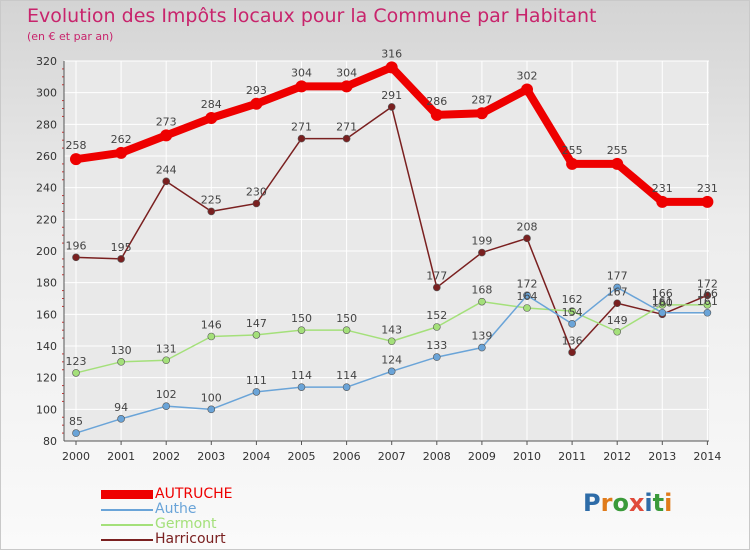 This screenshot has width=750, height=550. I want to click on data-label: 164, so click(527, 296).